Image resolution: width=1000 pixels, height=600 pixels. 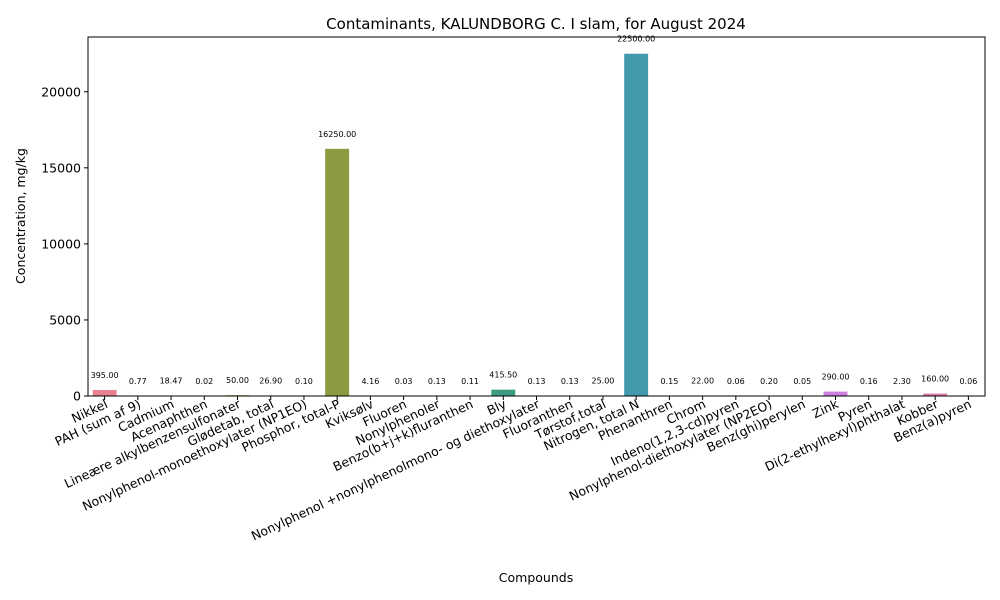 What do you see at coordinates (77, 396) in the screenshot?
I see `y-tick-label: 0` at bounding box center [77, 396].